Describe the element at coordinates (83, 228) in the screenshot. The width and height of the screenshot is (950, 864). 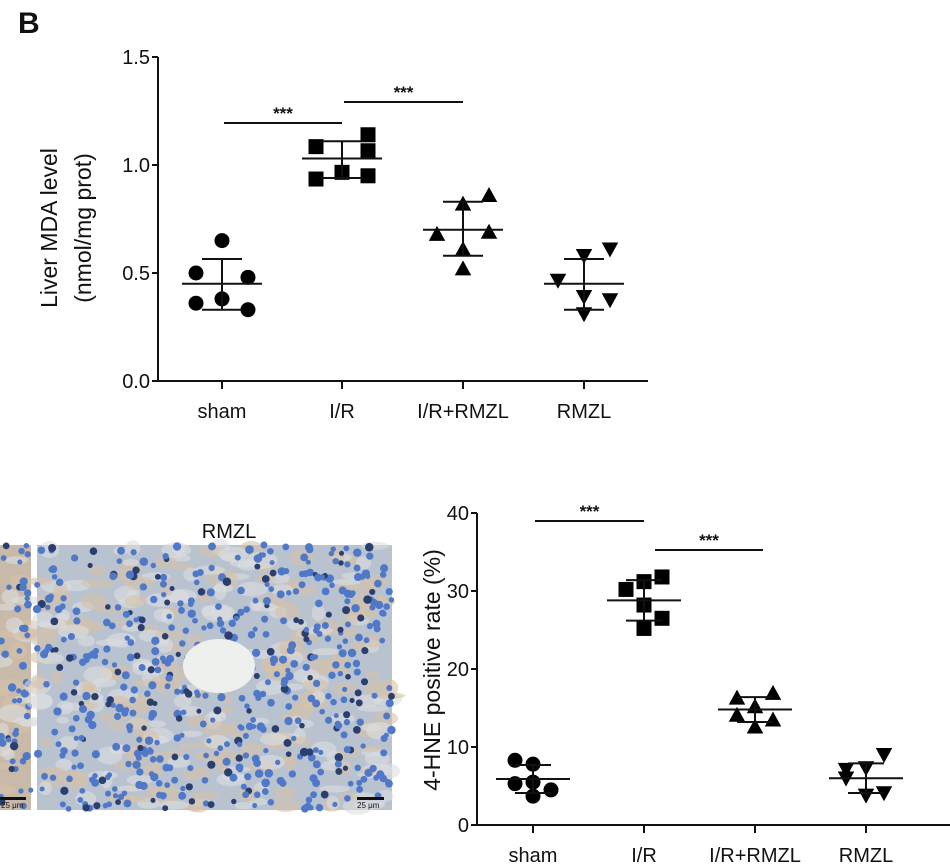
I see `y-axis-label: (nmol/mg prot)` at that location.